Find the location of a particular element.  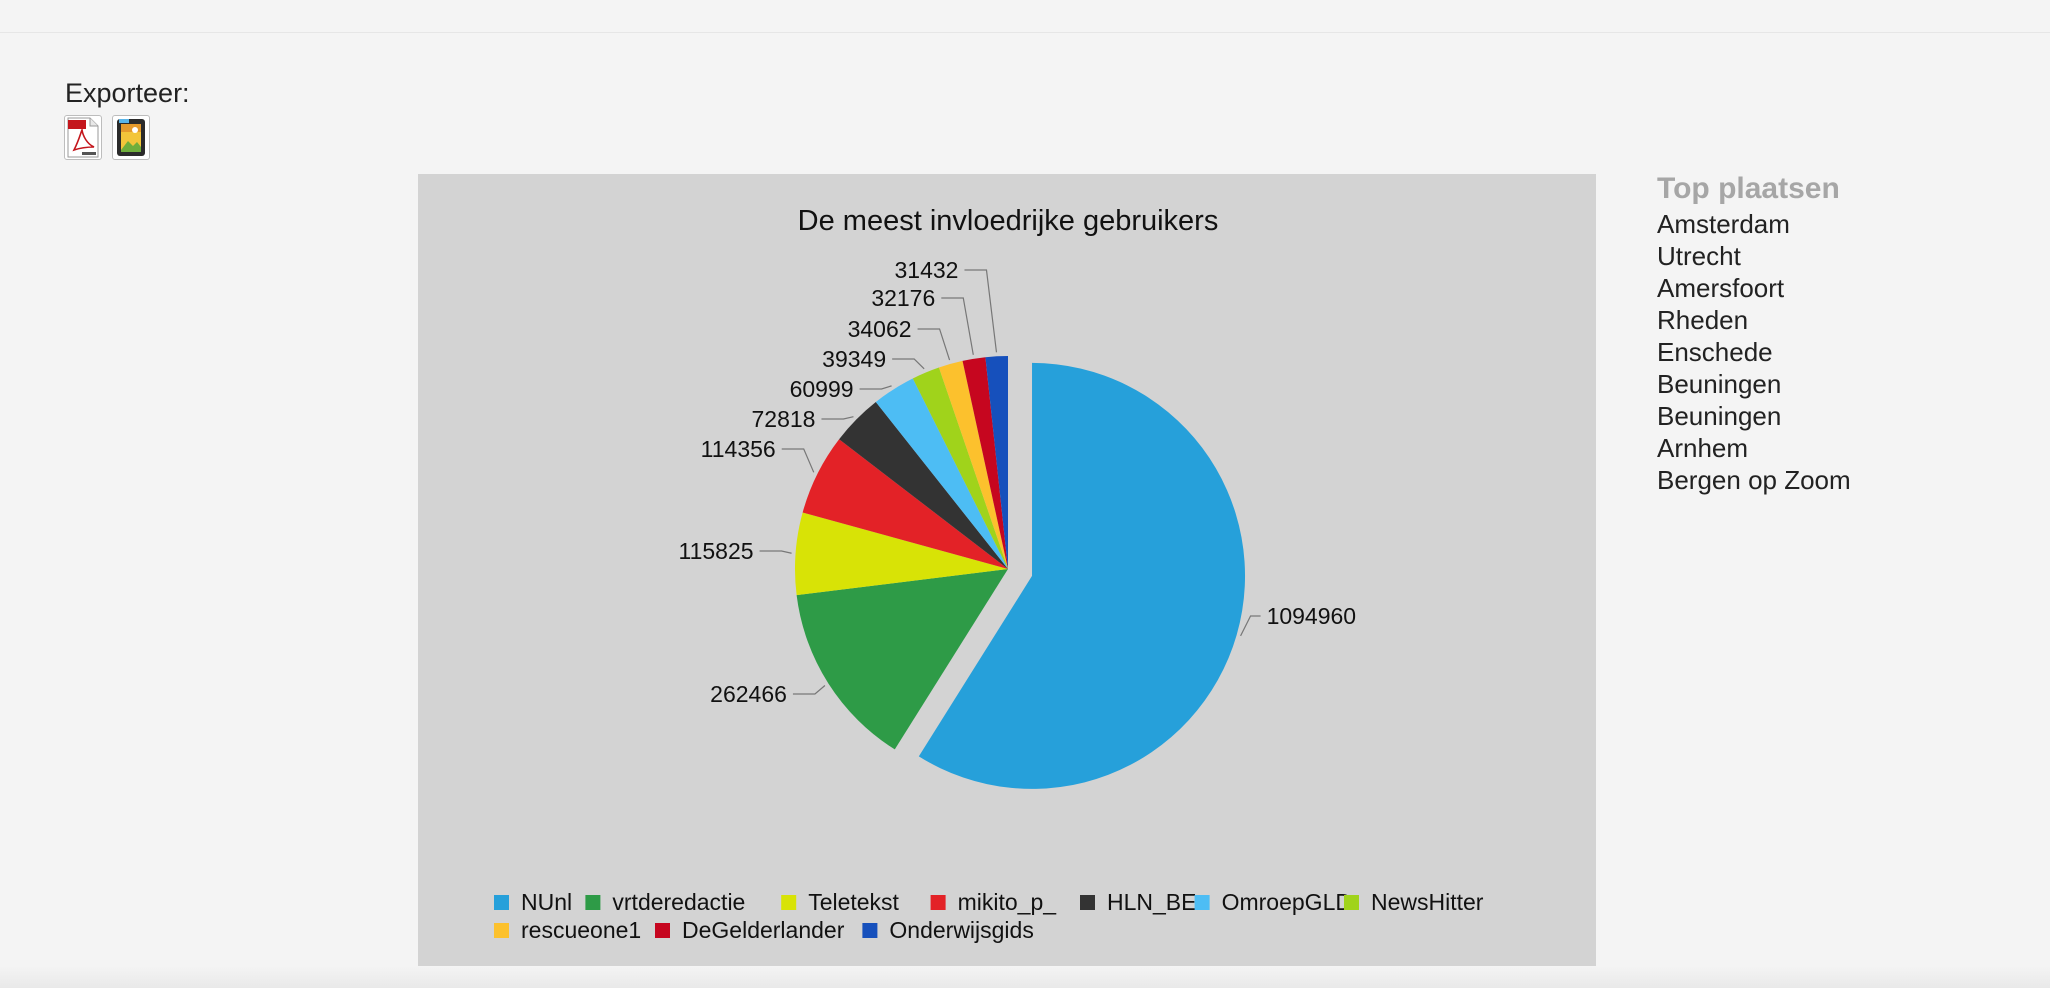

top-place-item: Amersfoort is located at coordinates (1721, 288).